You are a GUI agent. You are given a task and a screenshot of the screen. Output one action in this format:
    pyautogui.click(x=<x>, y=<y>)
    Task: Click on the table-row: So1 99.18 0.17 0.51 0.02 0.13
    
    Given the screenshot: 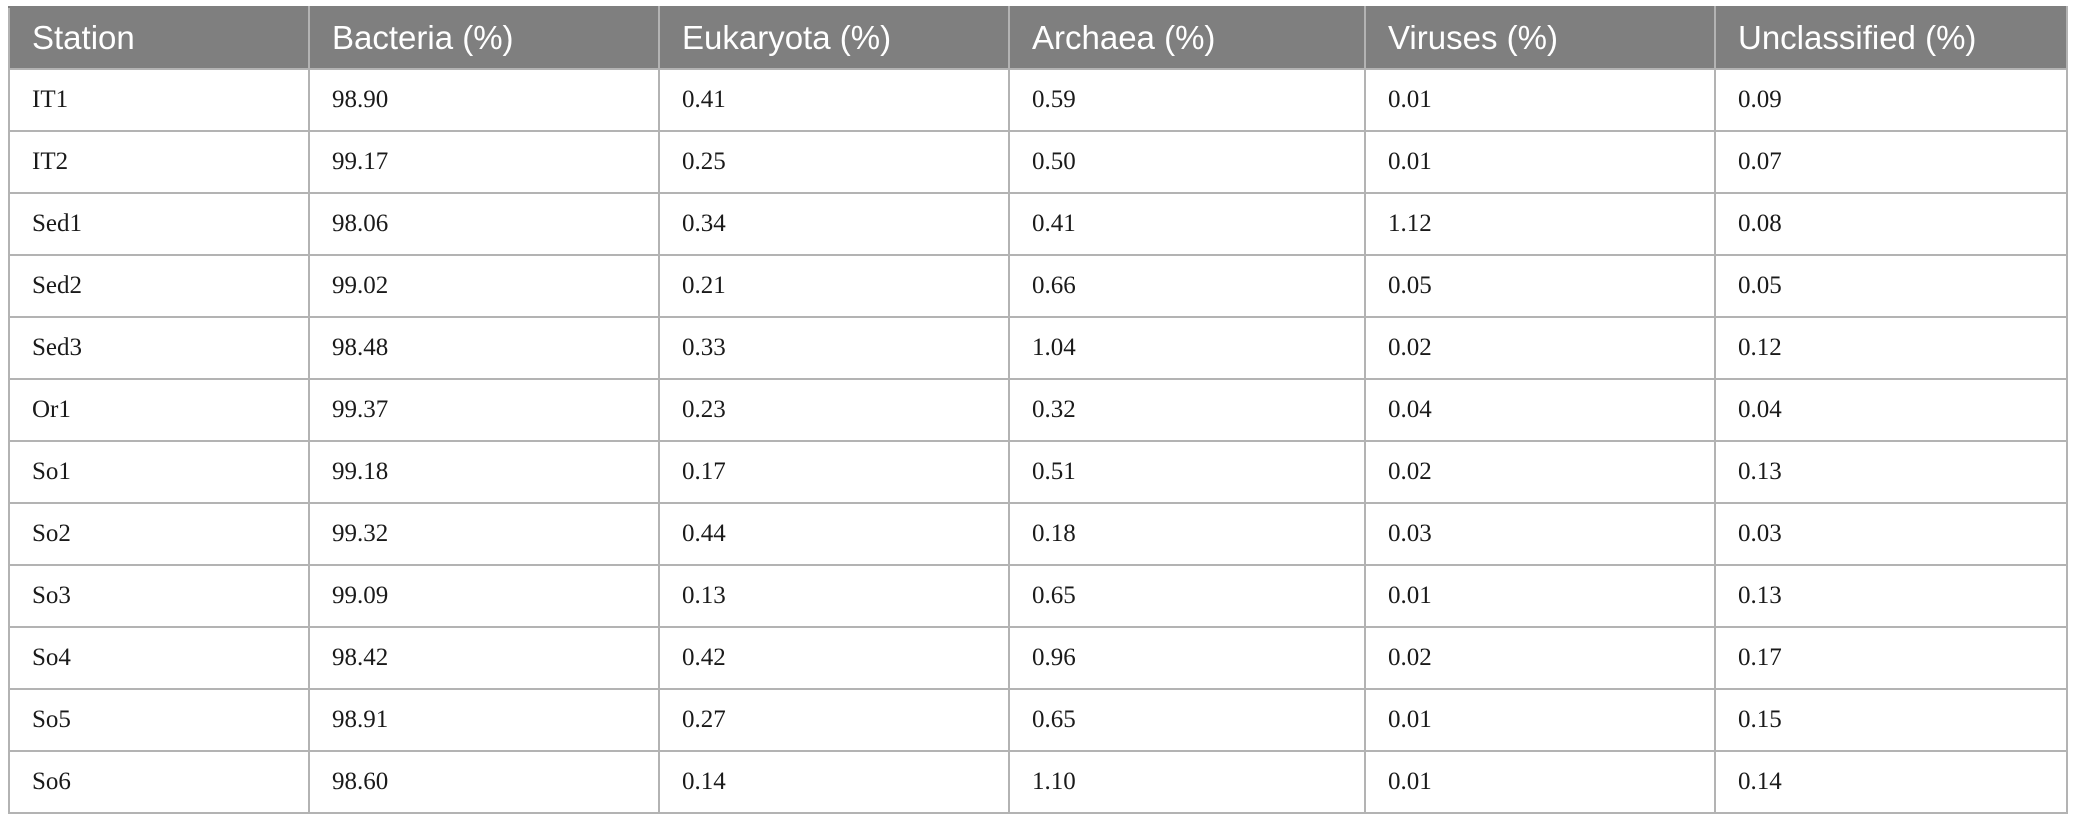 What is the action you would take?
    pyautogui.click(x=1038, y=472)
    